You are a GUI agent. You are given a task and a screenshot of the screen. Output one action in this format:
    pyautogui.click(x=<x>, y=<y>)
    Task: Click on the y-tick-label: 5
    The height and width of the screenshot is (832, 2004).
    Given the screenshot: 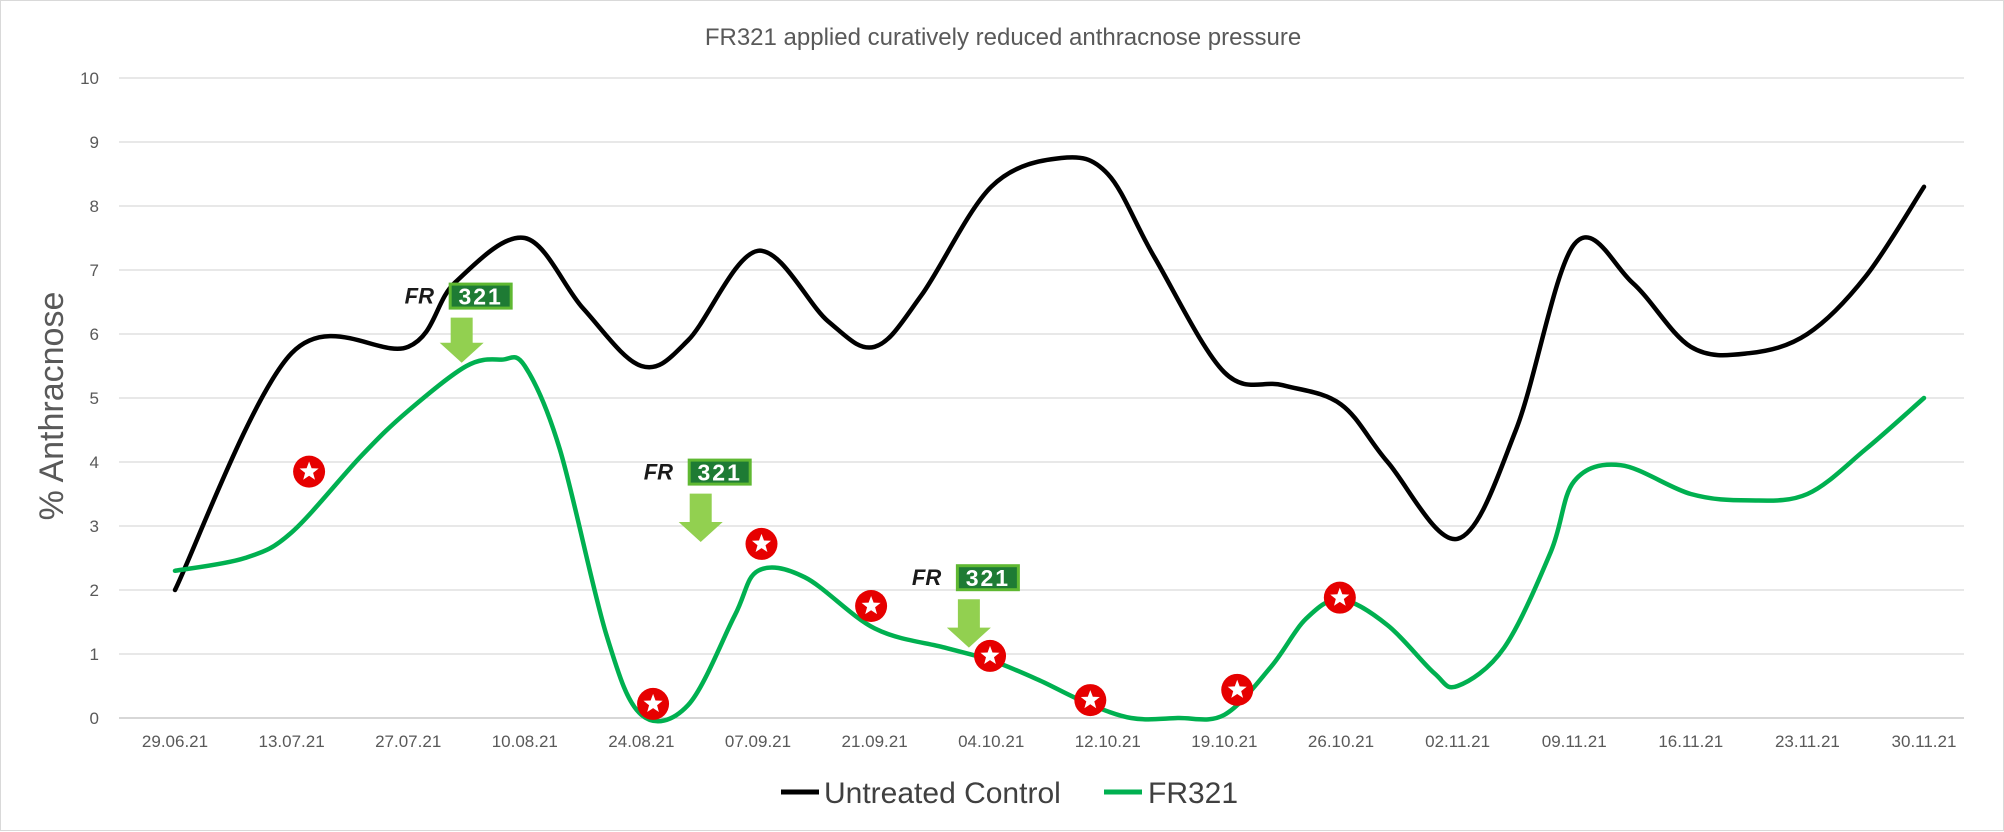 What is the action you would take?
    pyautogui.click(x=94, y=398)
    